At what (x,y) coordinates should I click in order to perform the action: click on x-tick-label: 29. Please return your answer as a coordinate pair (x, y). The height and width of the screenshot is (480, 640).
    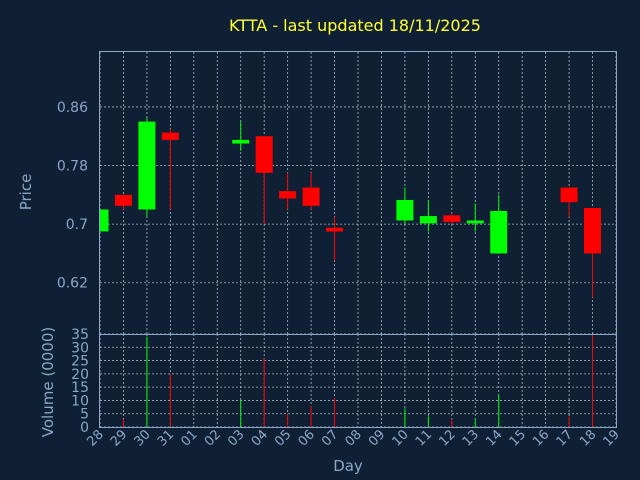
    Looking at the image, I should click on (119, 438).